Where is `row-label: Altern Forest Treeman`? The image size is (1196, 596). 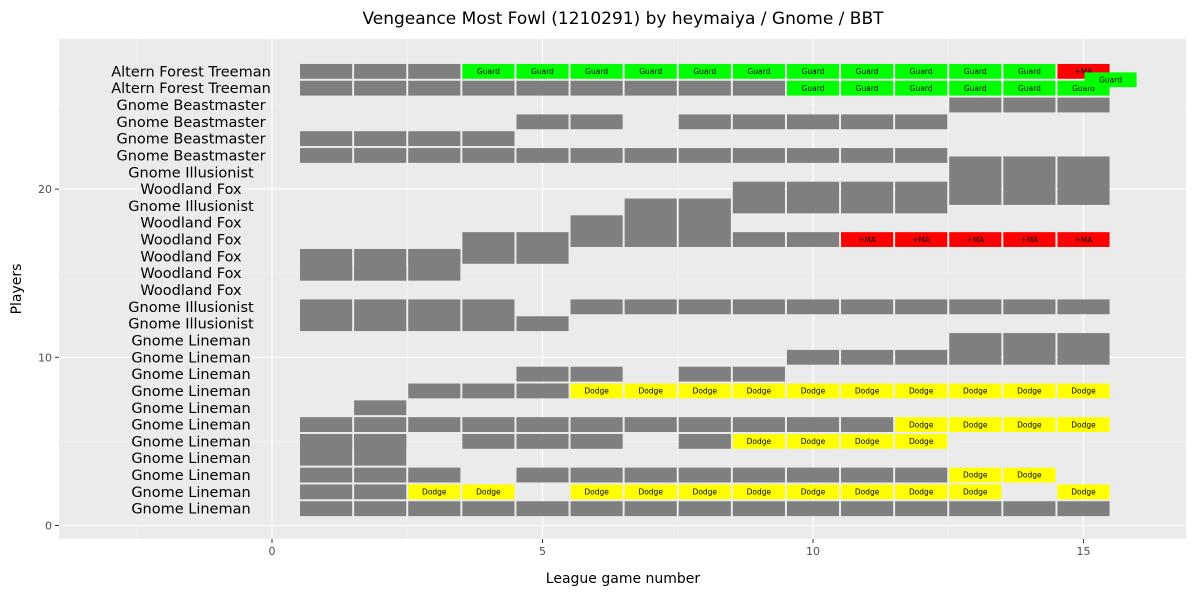 row-label: Altern Forest Treeman is located at coordinates (191, 89).